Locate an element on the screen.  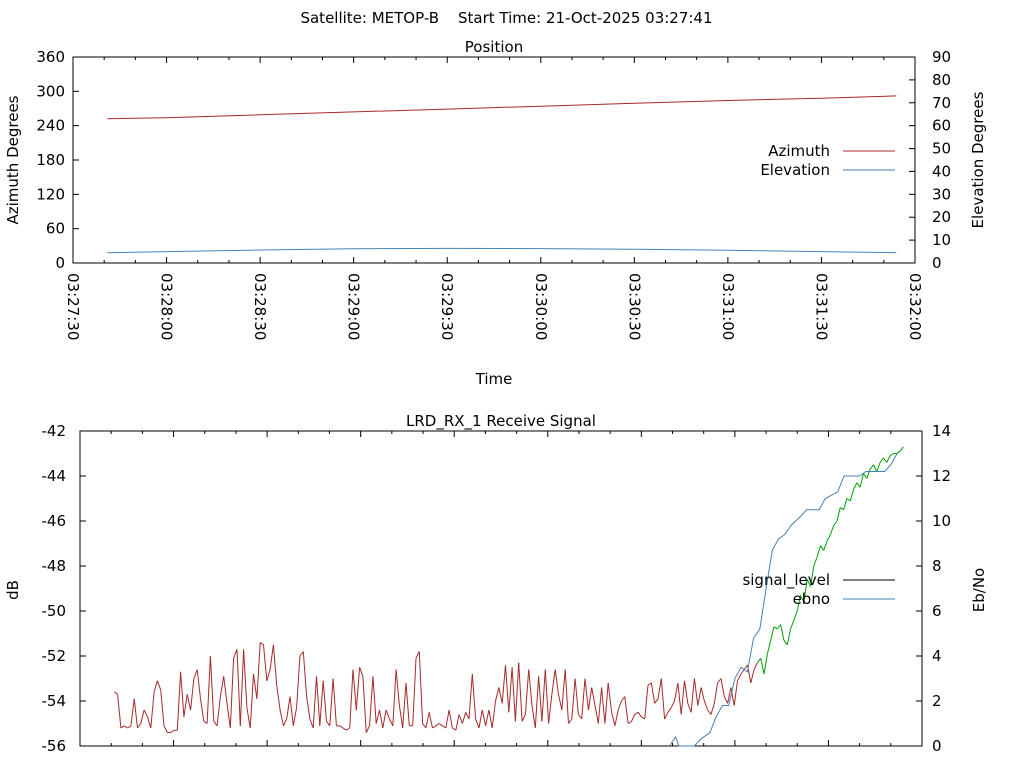
azimuth-tick-label: 120 is located at coordinates (50, 194).